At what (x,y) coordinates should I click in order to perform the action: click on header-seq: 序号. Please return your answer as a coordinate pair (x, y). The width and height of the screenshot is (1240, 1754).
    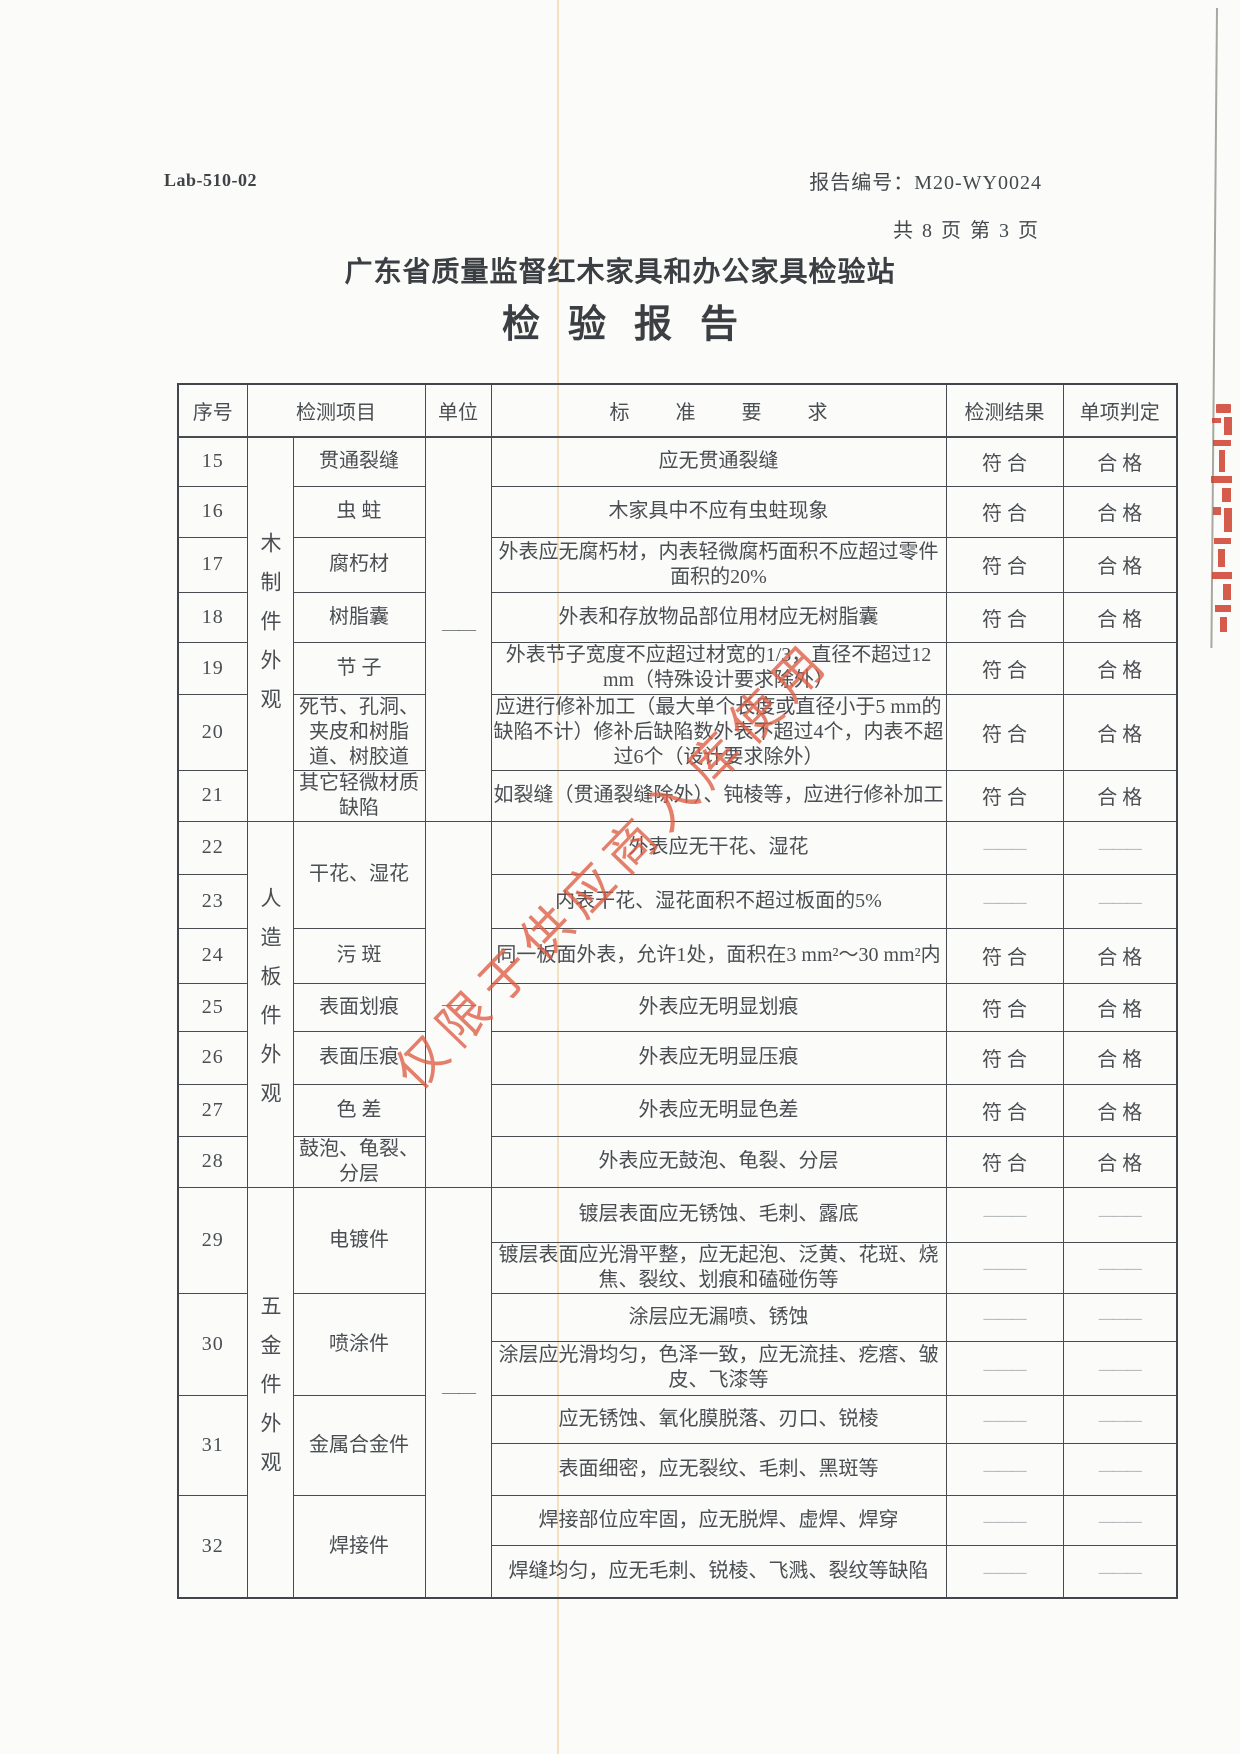
    Looking at the image, I should click on (212, 410).